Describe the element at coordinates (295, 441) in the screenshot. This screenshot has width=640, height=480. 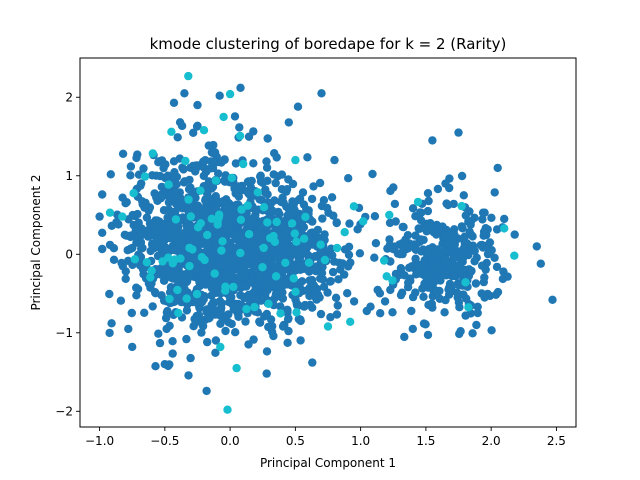
I see `x-tick-label: 0.5` at that location.